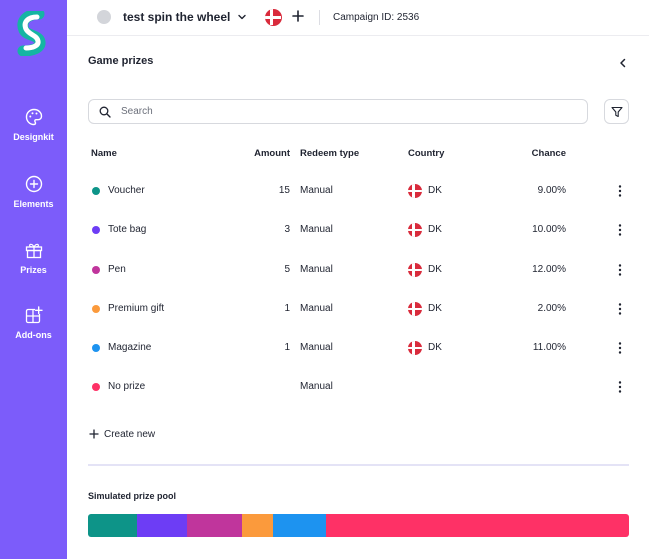  What do you see at coordinates (127, 229) in the screenshot?
I see `prize-name: Tote bag` at bounding box center [127, 229].